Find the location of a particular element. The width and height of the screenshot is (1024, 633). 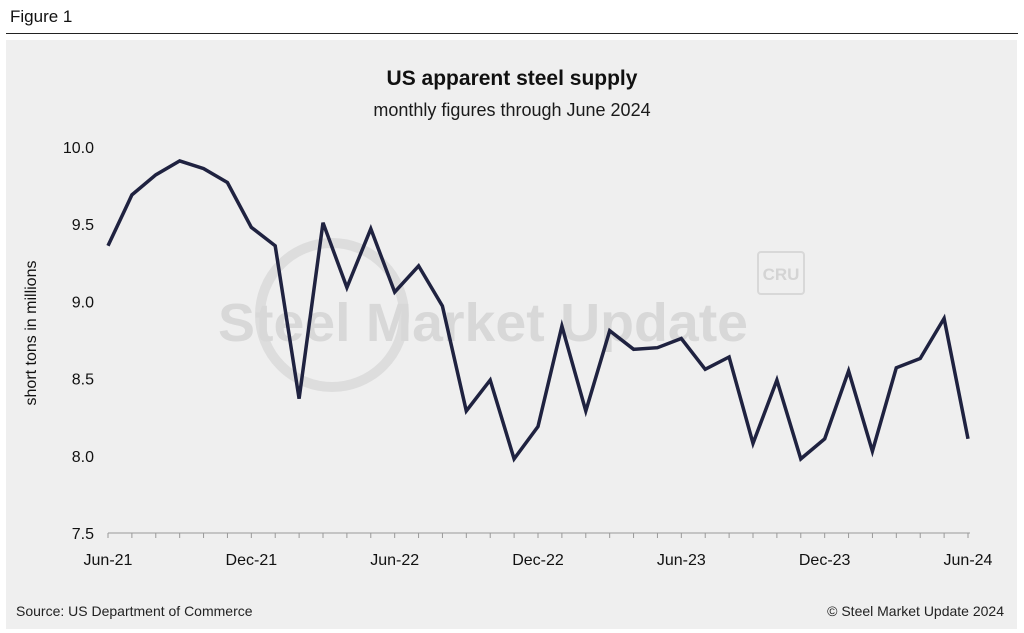

figure-label: Figure 1 is located at coordinates (41, 16).